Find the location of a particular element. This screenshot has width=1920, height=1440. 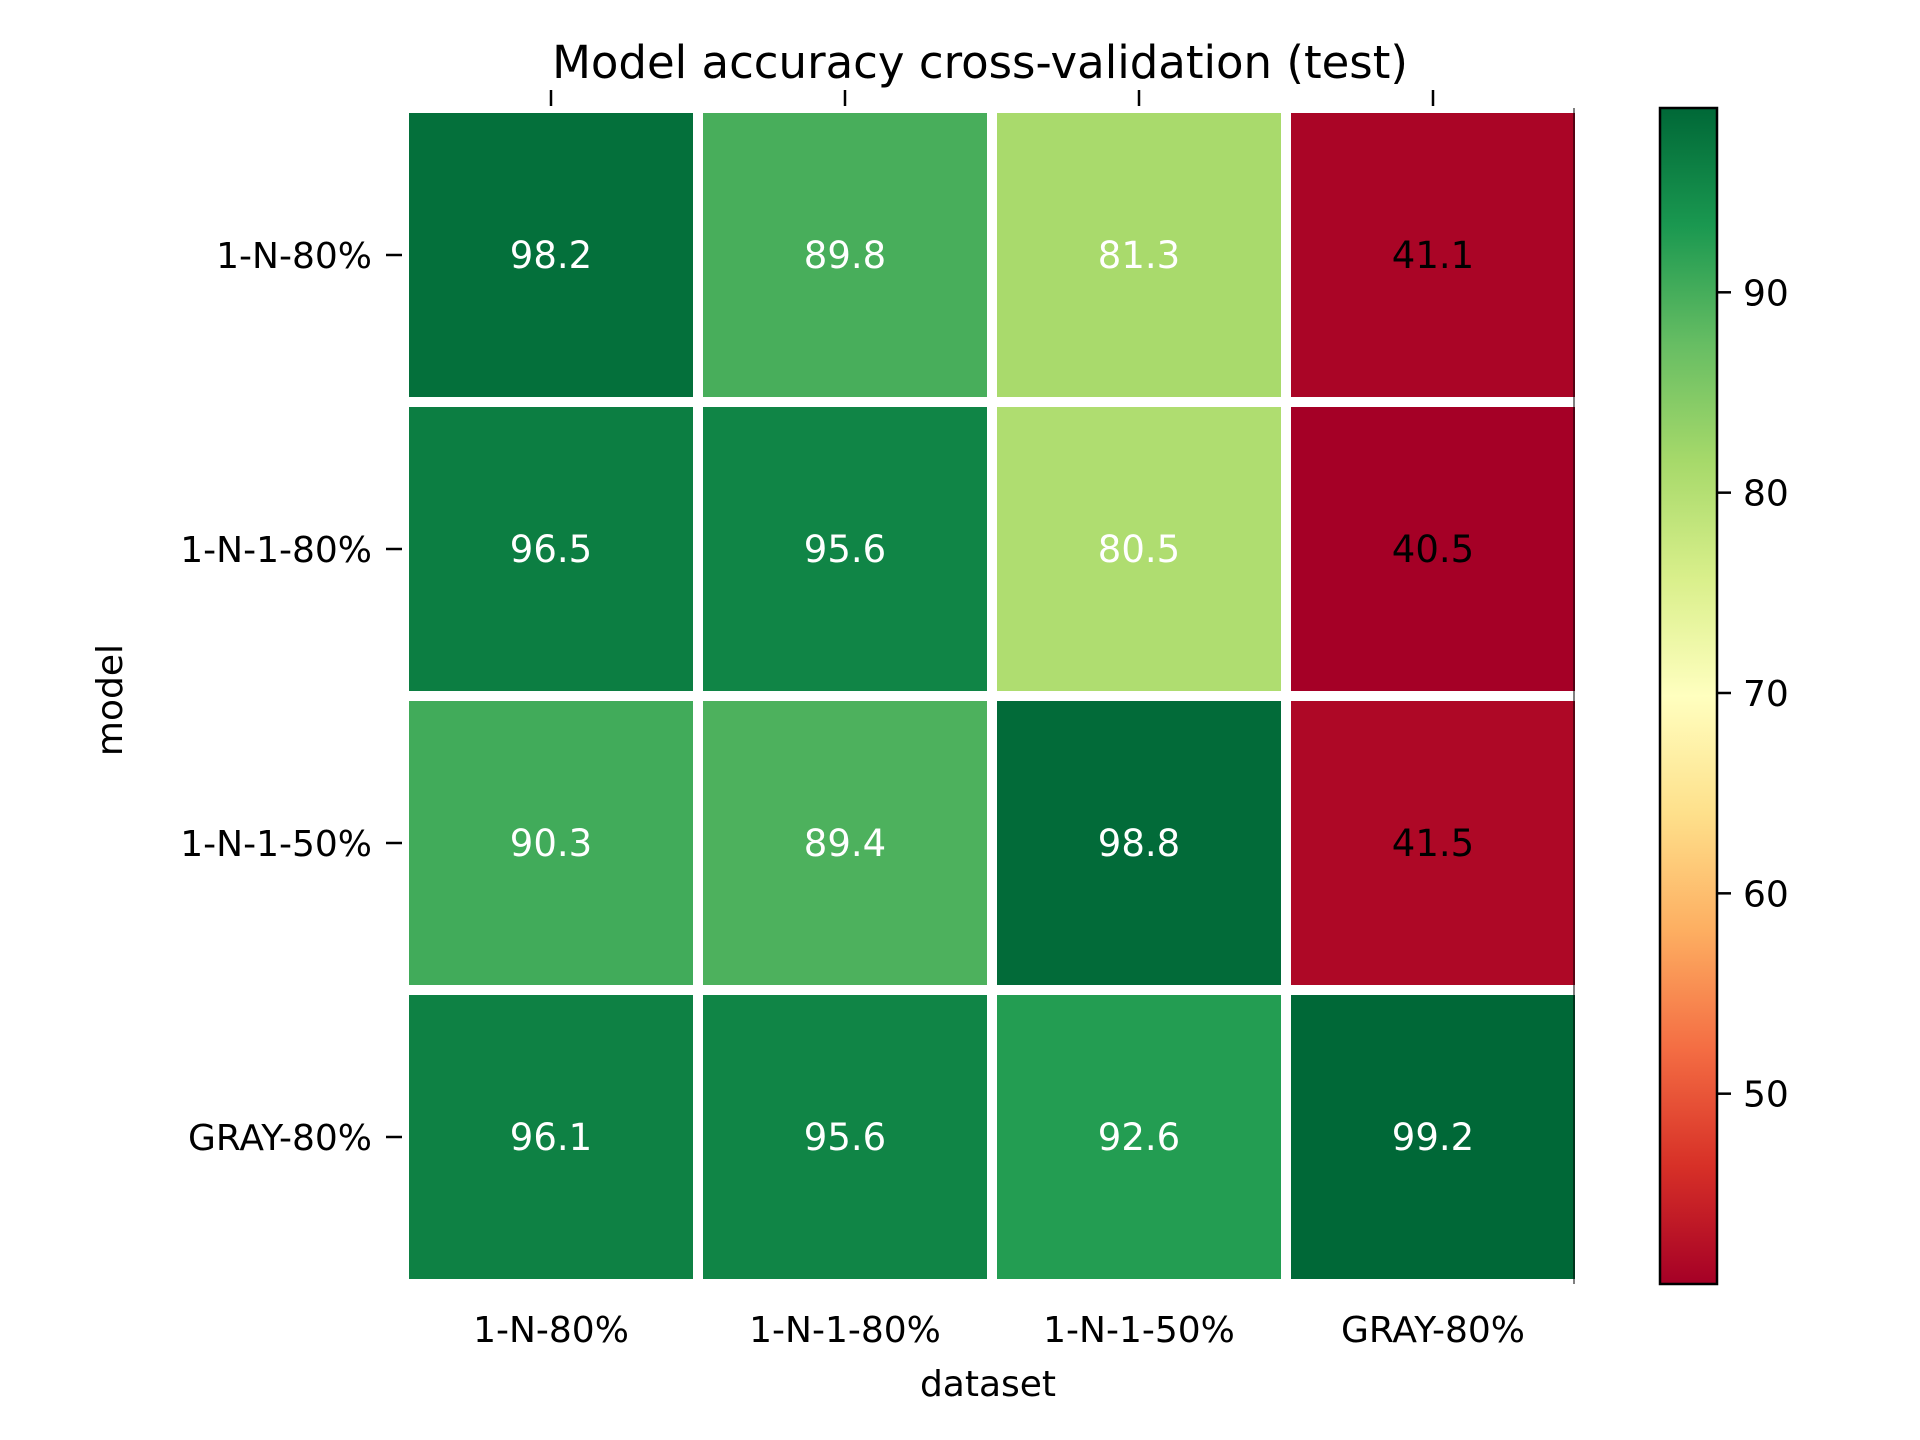

y-tick-label: GRAY-80% is located at coordinates (280, 1138).